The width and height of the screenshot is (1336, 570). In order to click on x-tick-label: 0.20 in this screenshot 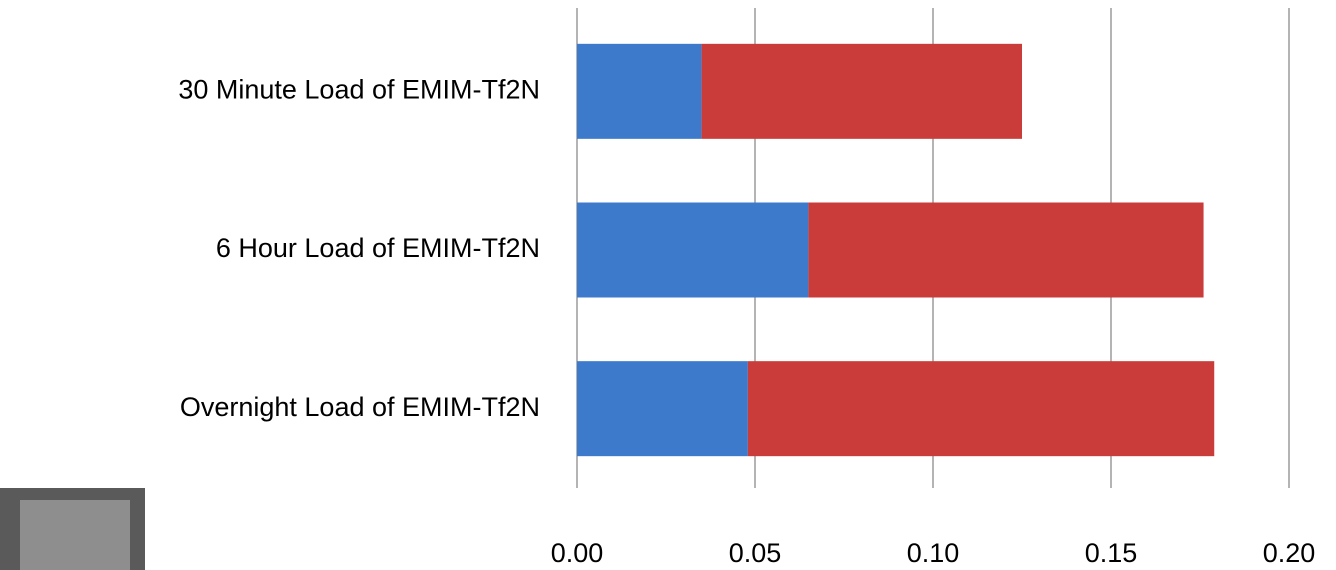, I will do `click(1289, 553)`.